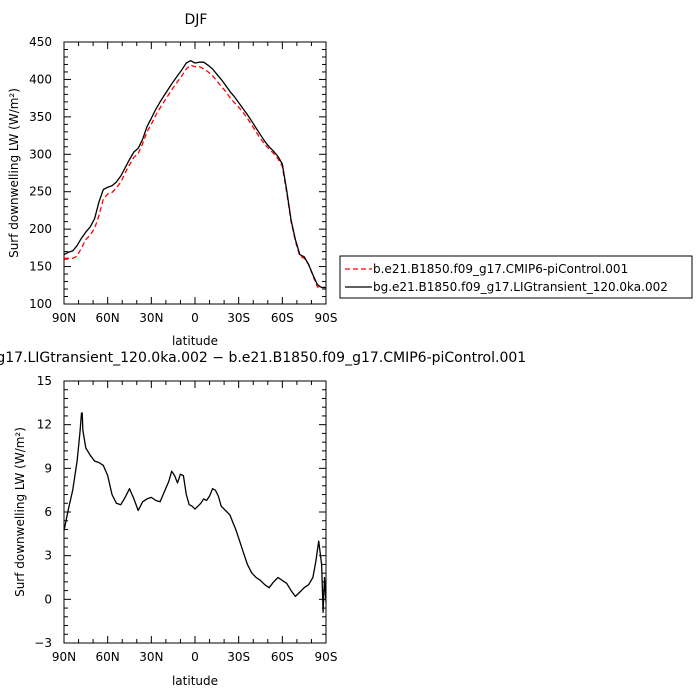 The image size is (700, 700). I want to click on y-tick-label: 200, so click(40, 229).